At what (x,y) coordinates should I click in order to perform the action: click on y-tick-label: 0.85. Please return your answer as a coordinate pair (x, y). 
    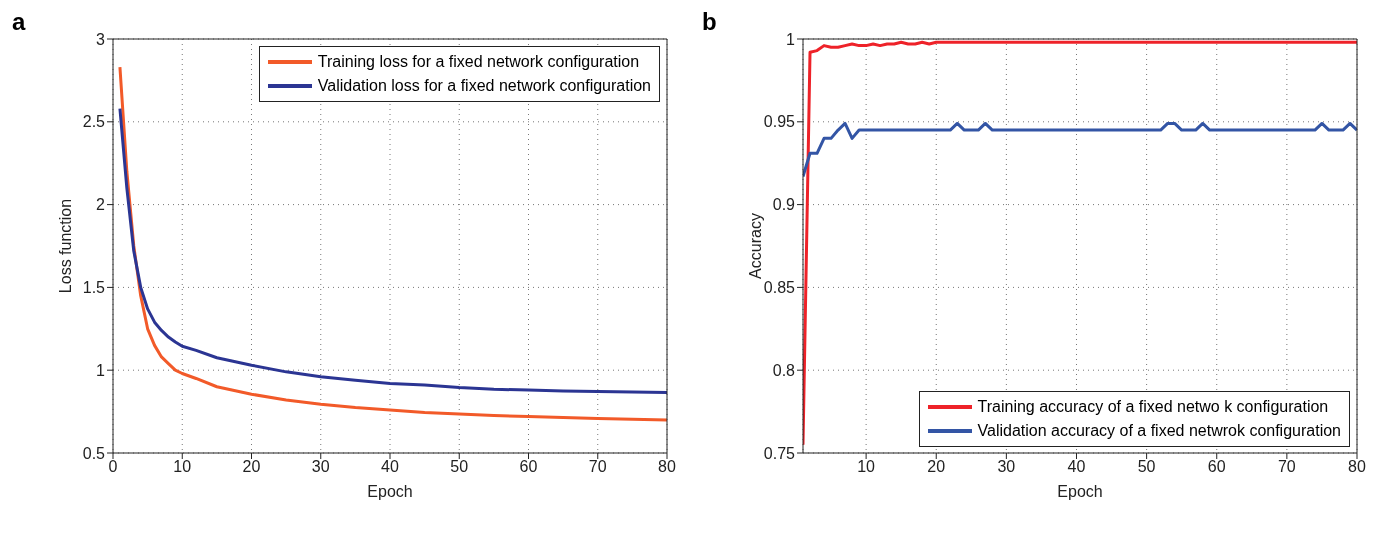
    Looking at the image, I should click on (779, 288).